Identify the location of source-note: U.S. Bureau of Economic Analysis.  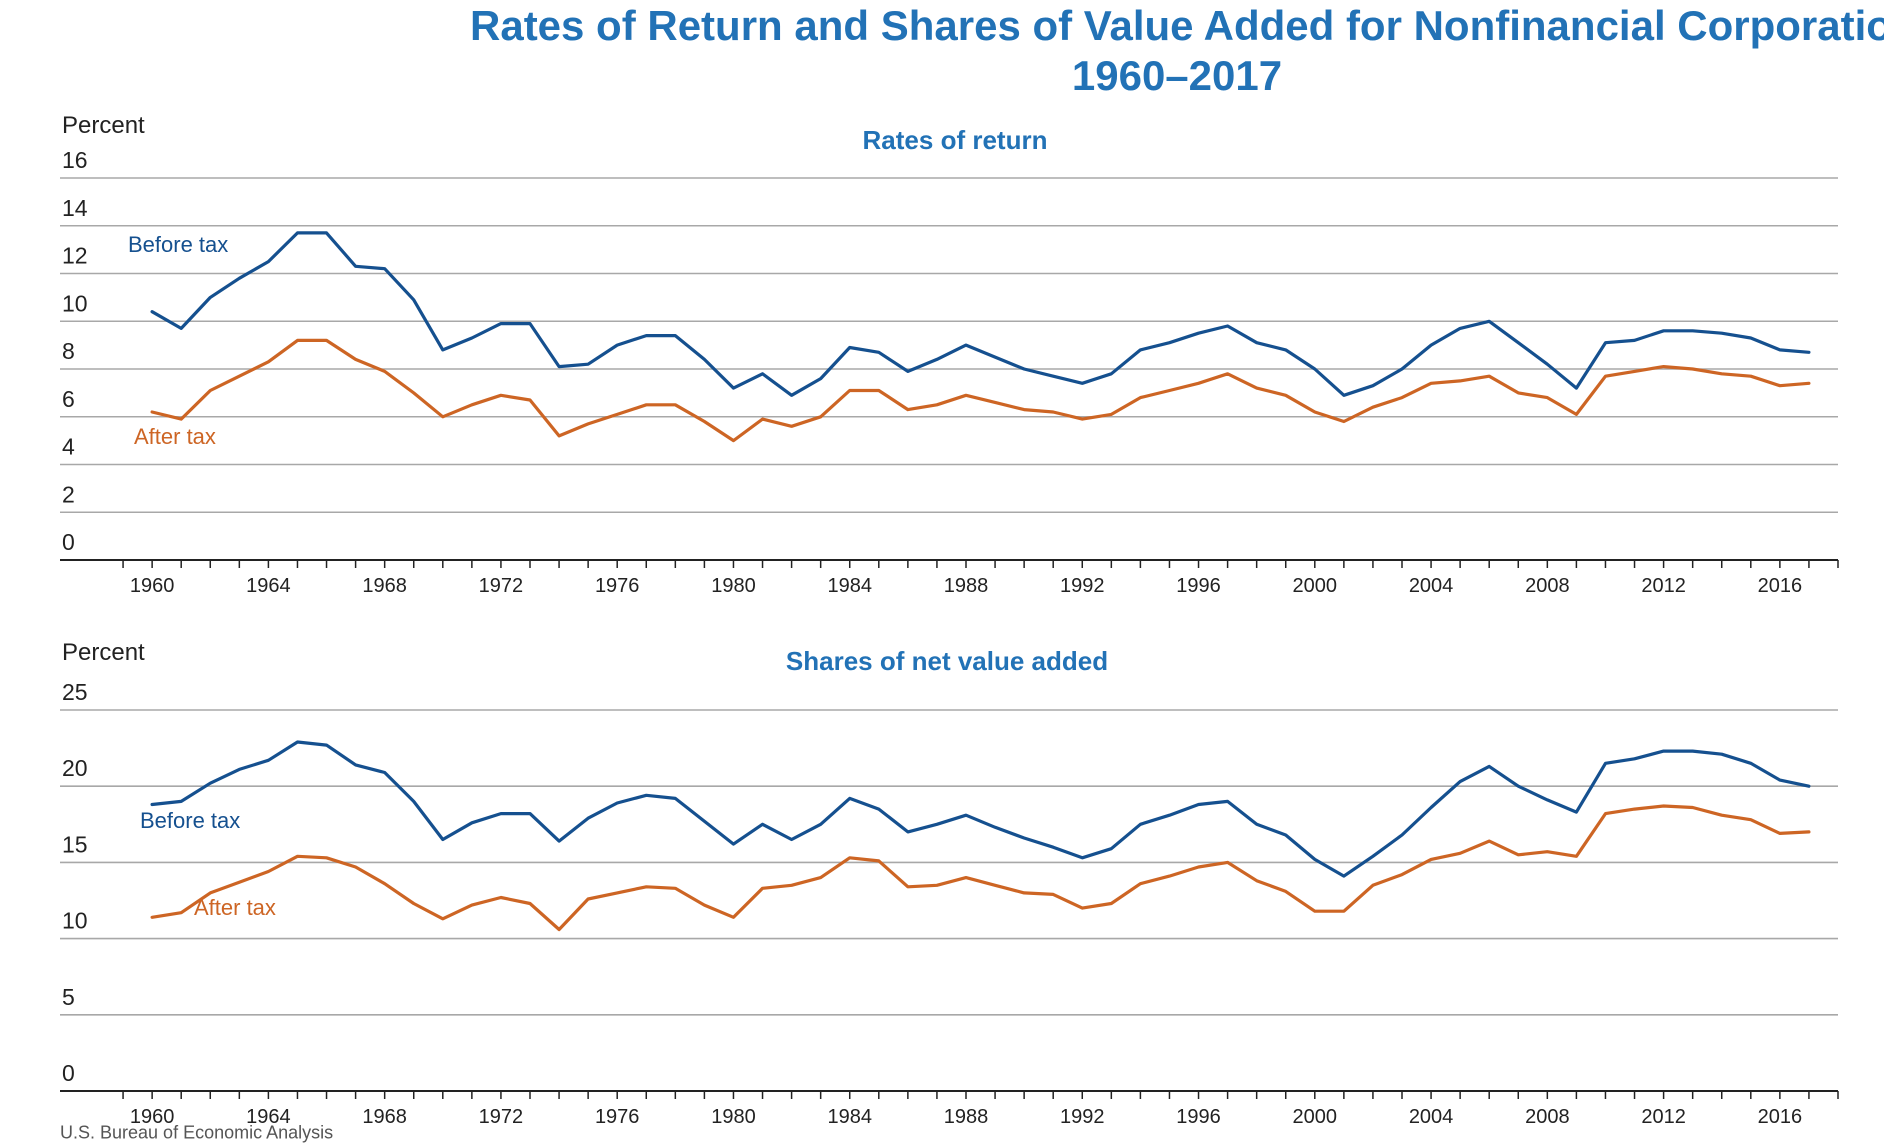
(197, 1132).